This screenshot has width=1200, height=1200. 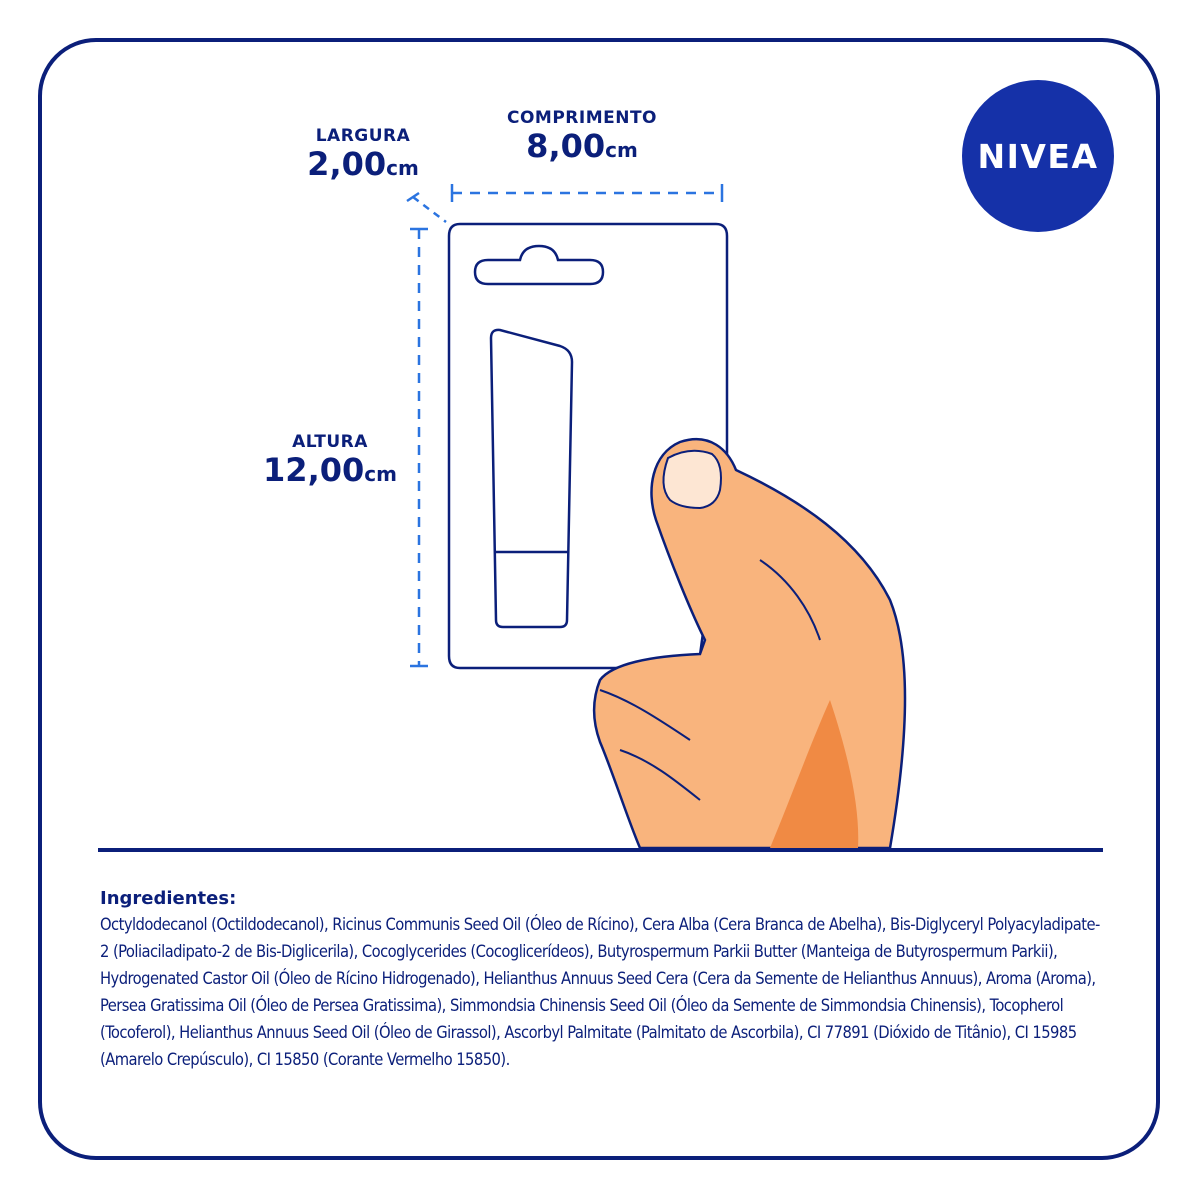 I want to click on dimension-guides, so click(x=565, y=426).